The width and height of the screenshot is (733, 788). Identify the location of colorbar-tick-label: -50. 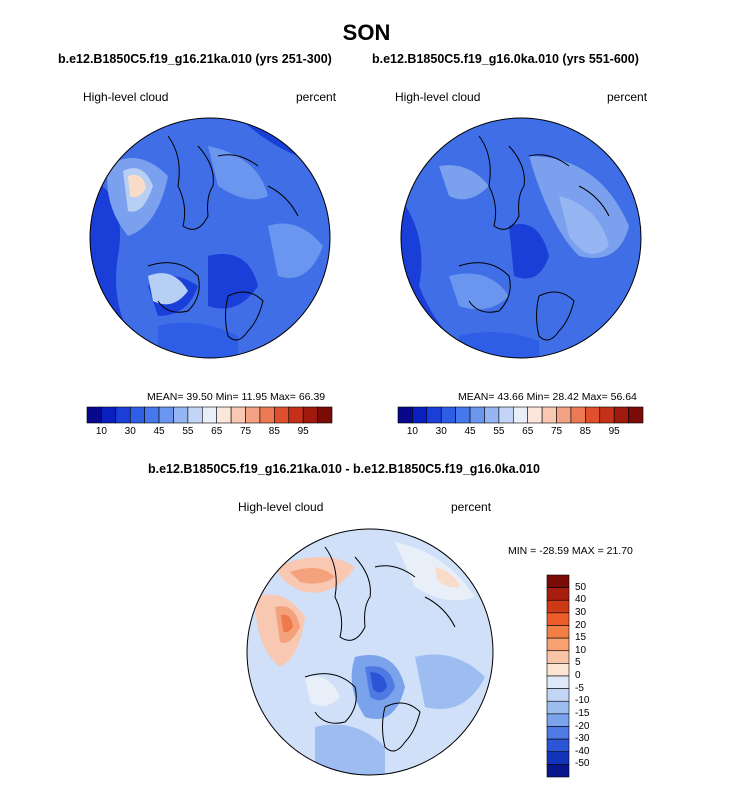
(582, 764).